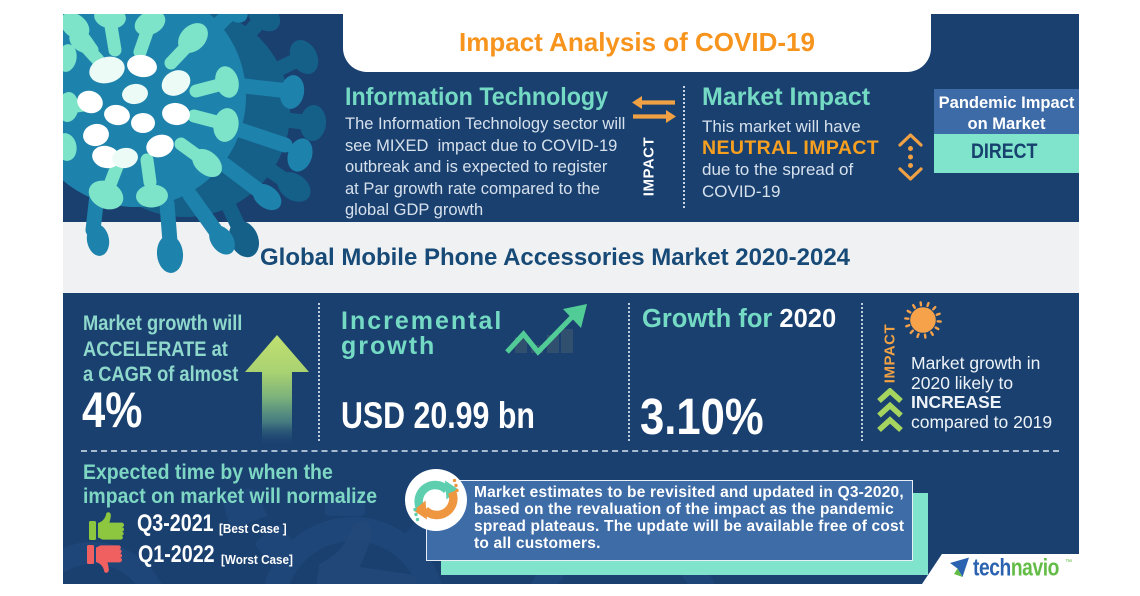 This screenshot has width=1140, height=596. Describe the element at coordinates (1016, 568) in the screenshot. I see `svg-text: technavio` at that location.